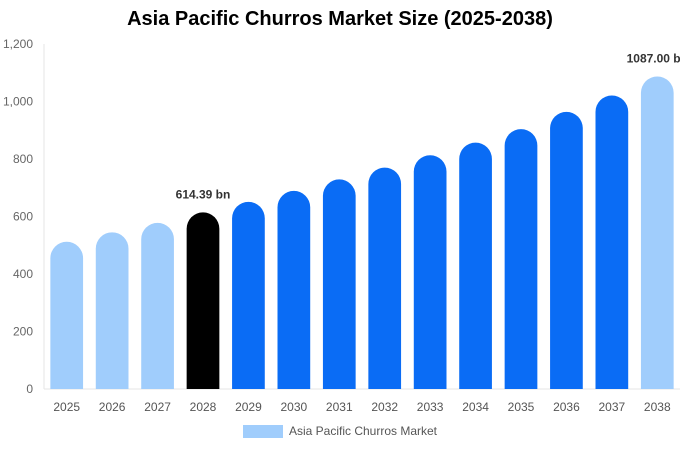 Image resolution: width=680 pixels, height=450 pixels. What do you see at coordinates (66, 407) in the screenshot?
I see `x-tick-label: 2025` at bounding box center [66, 407].